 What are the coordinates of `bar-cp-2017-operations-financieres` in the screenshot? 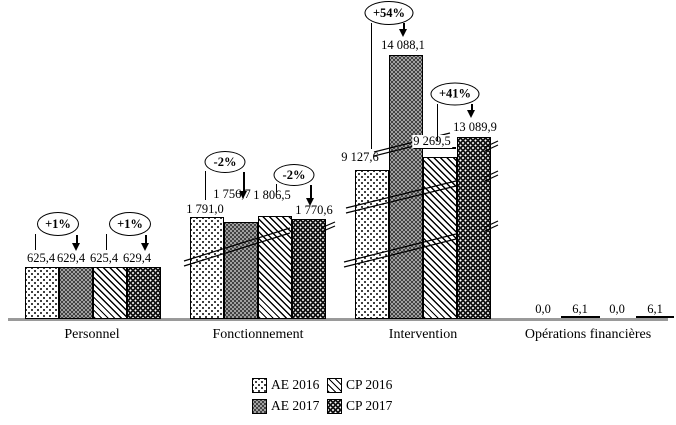 It's located at (655, 317).